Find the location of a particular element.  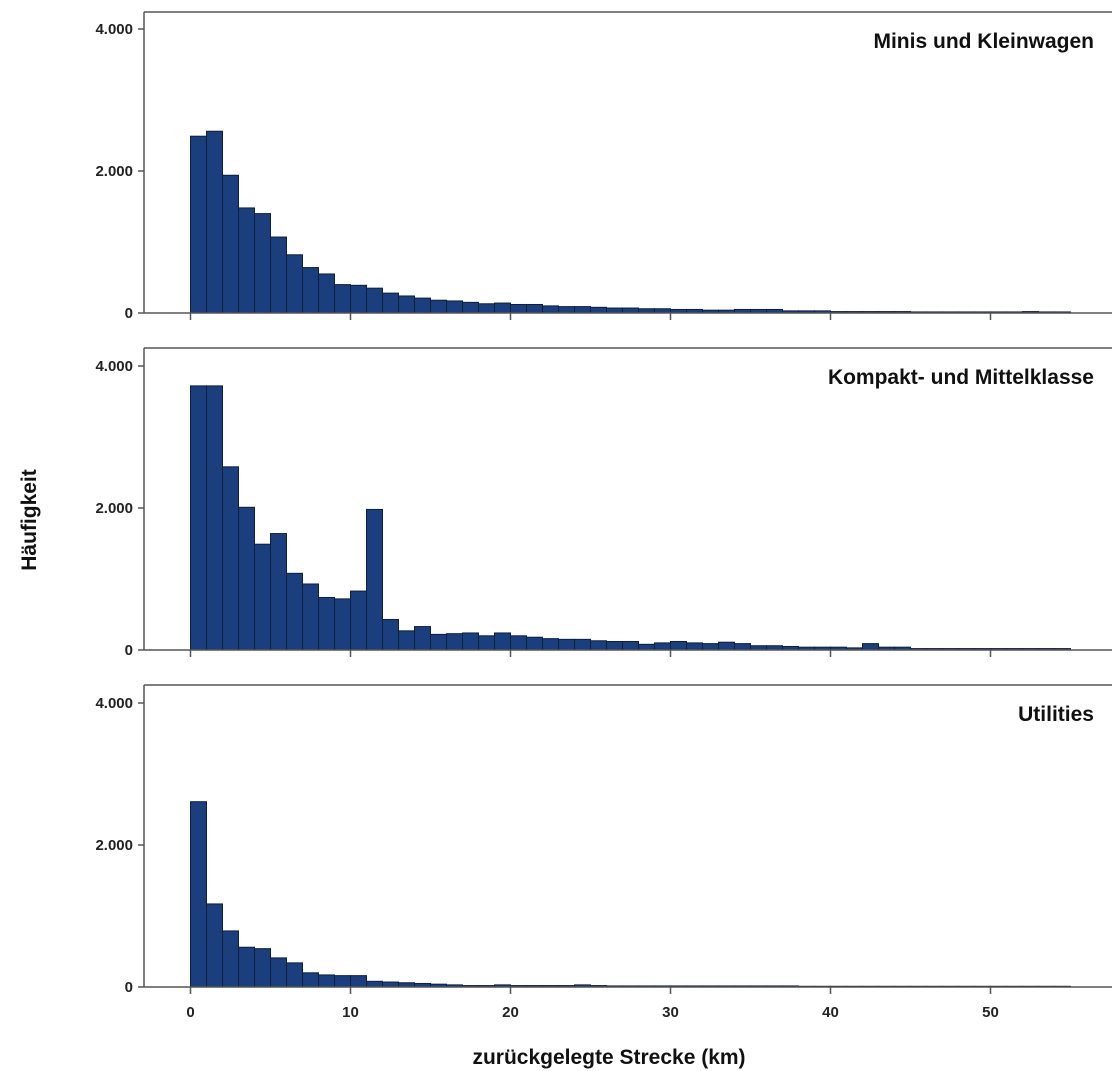

x-tick-label: 30 is located at coordinates (670, 1012).